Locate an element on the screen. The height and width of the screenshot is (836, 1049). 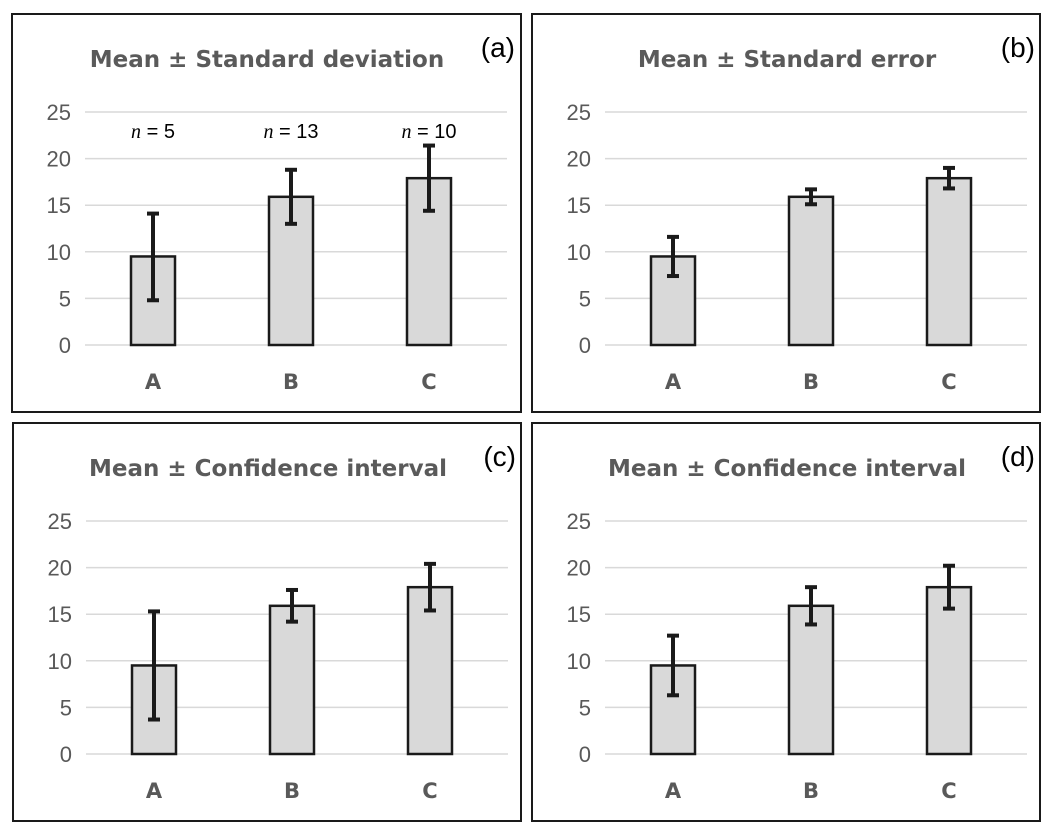
panel-label: (d) is located at coordinates (1018, 456).